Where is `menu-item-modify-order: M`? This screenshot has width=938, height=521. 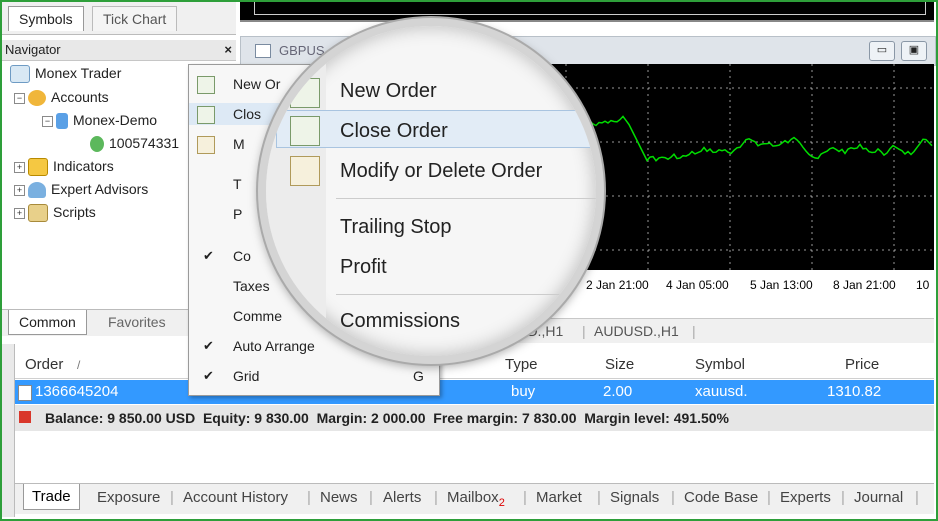
menu-item-modify-order: M is located at coordinates (314, 144).